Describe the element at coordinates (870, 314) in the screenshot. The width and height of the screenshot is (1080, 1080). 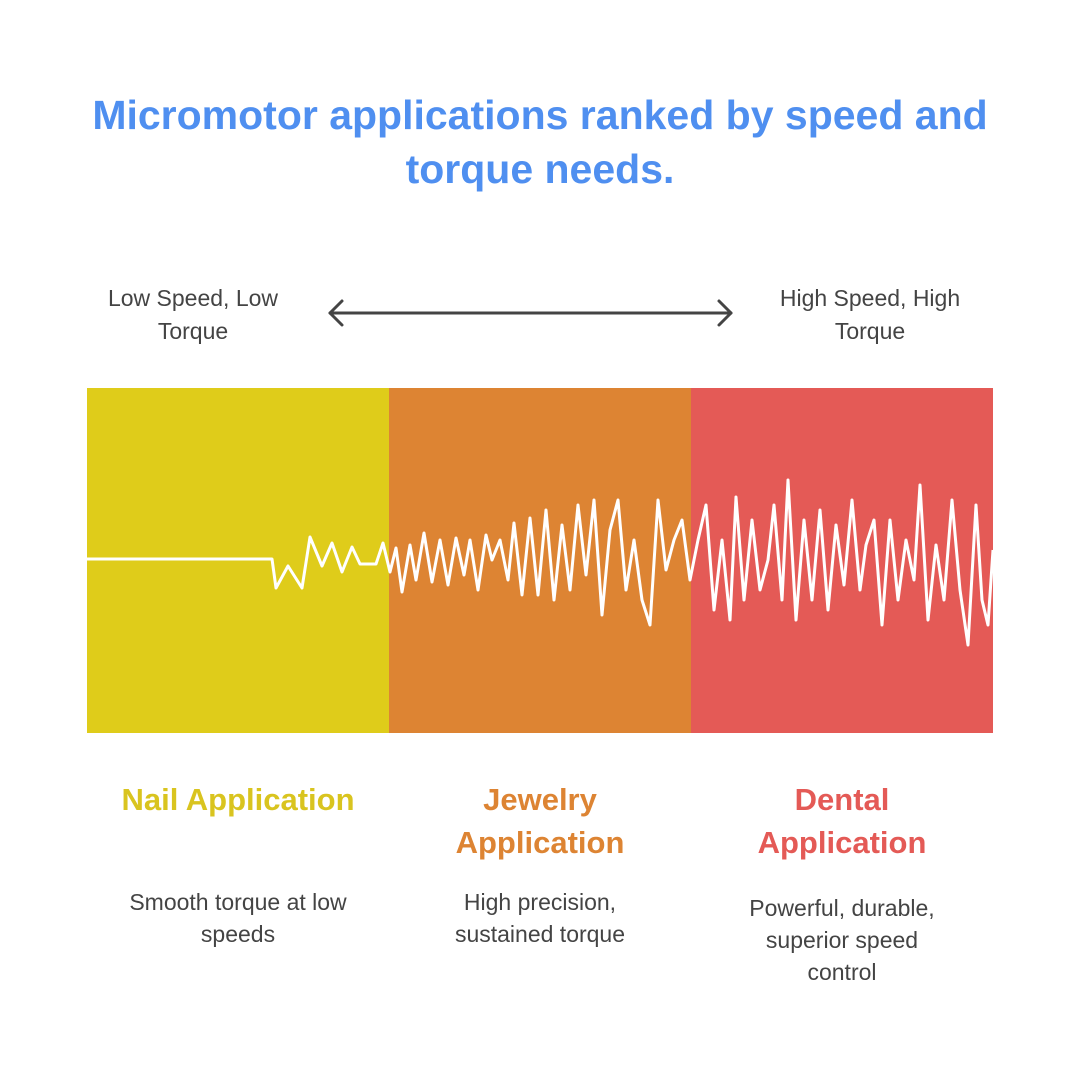
I see `scale-right-label: High Speed, High Torque` at that location.